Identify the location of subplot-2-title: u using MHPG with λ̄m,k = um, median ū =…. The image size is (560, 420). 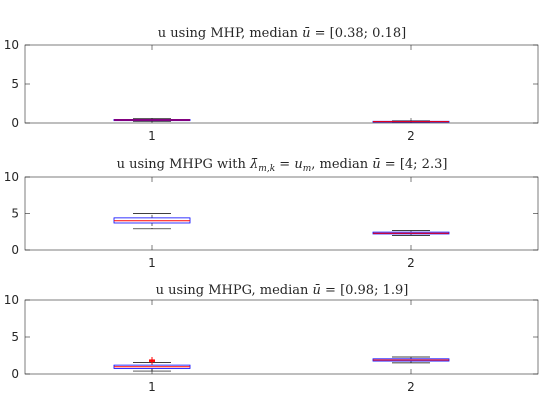
(282, 165).